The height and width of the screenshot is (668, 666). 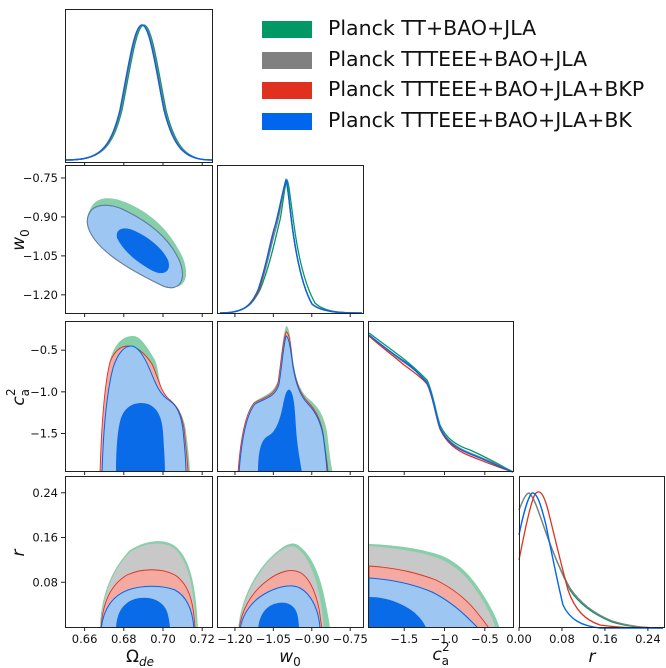 What do you see at coordinates (648, 639) in the screenshot?
I see `xtick-label-r-3: 0.24` at bounding box center [648, 639].